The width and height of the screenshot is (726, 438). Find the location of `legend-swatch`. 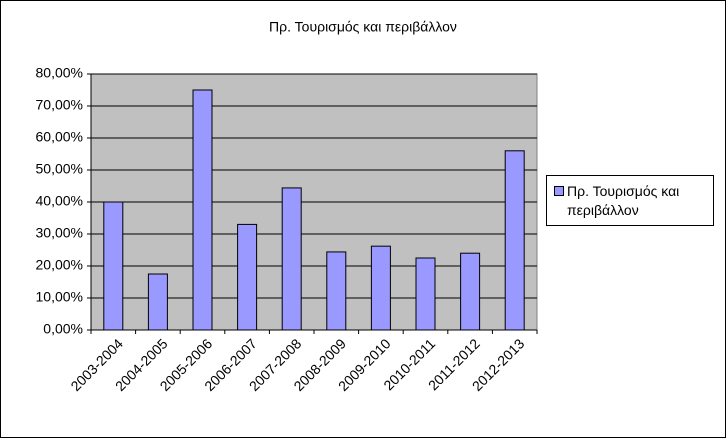

legend-swatch is located at coordinates (559, 191).